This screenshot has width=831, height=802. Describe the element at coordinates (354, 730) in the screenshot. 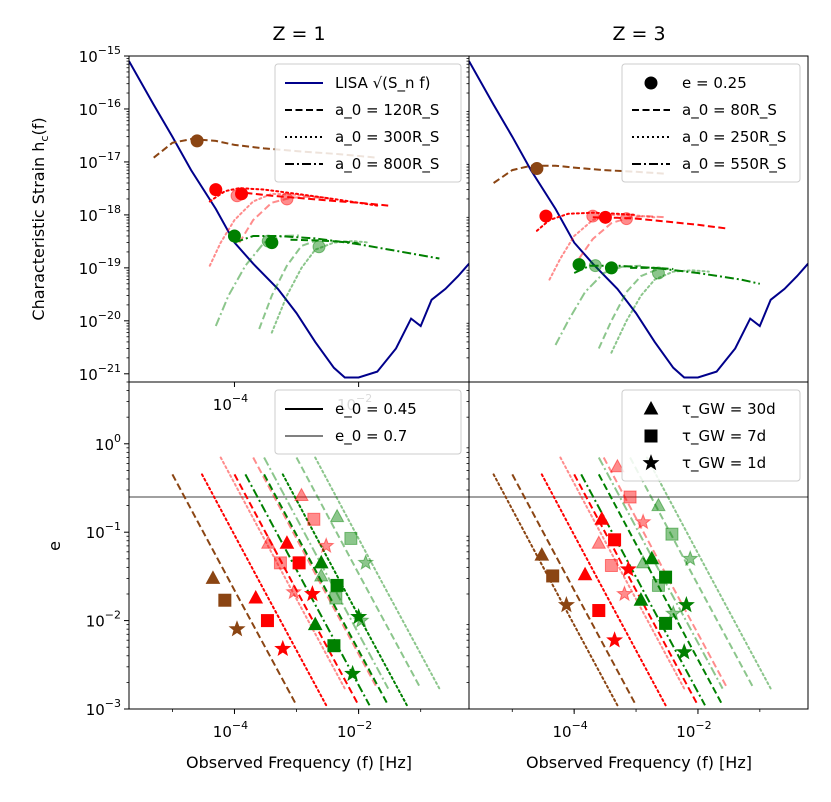

I see `x-tick-label: 10⁻²` at that location.